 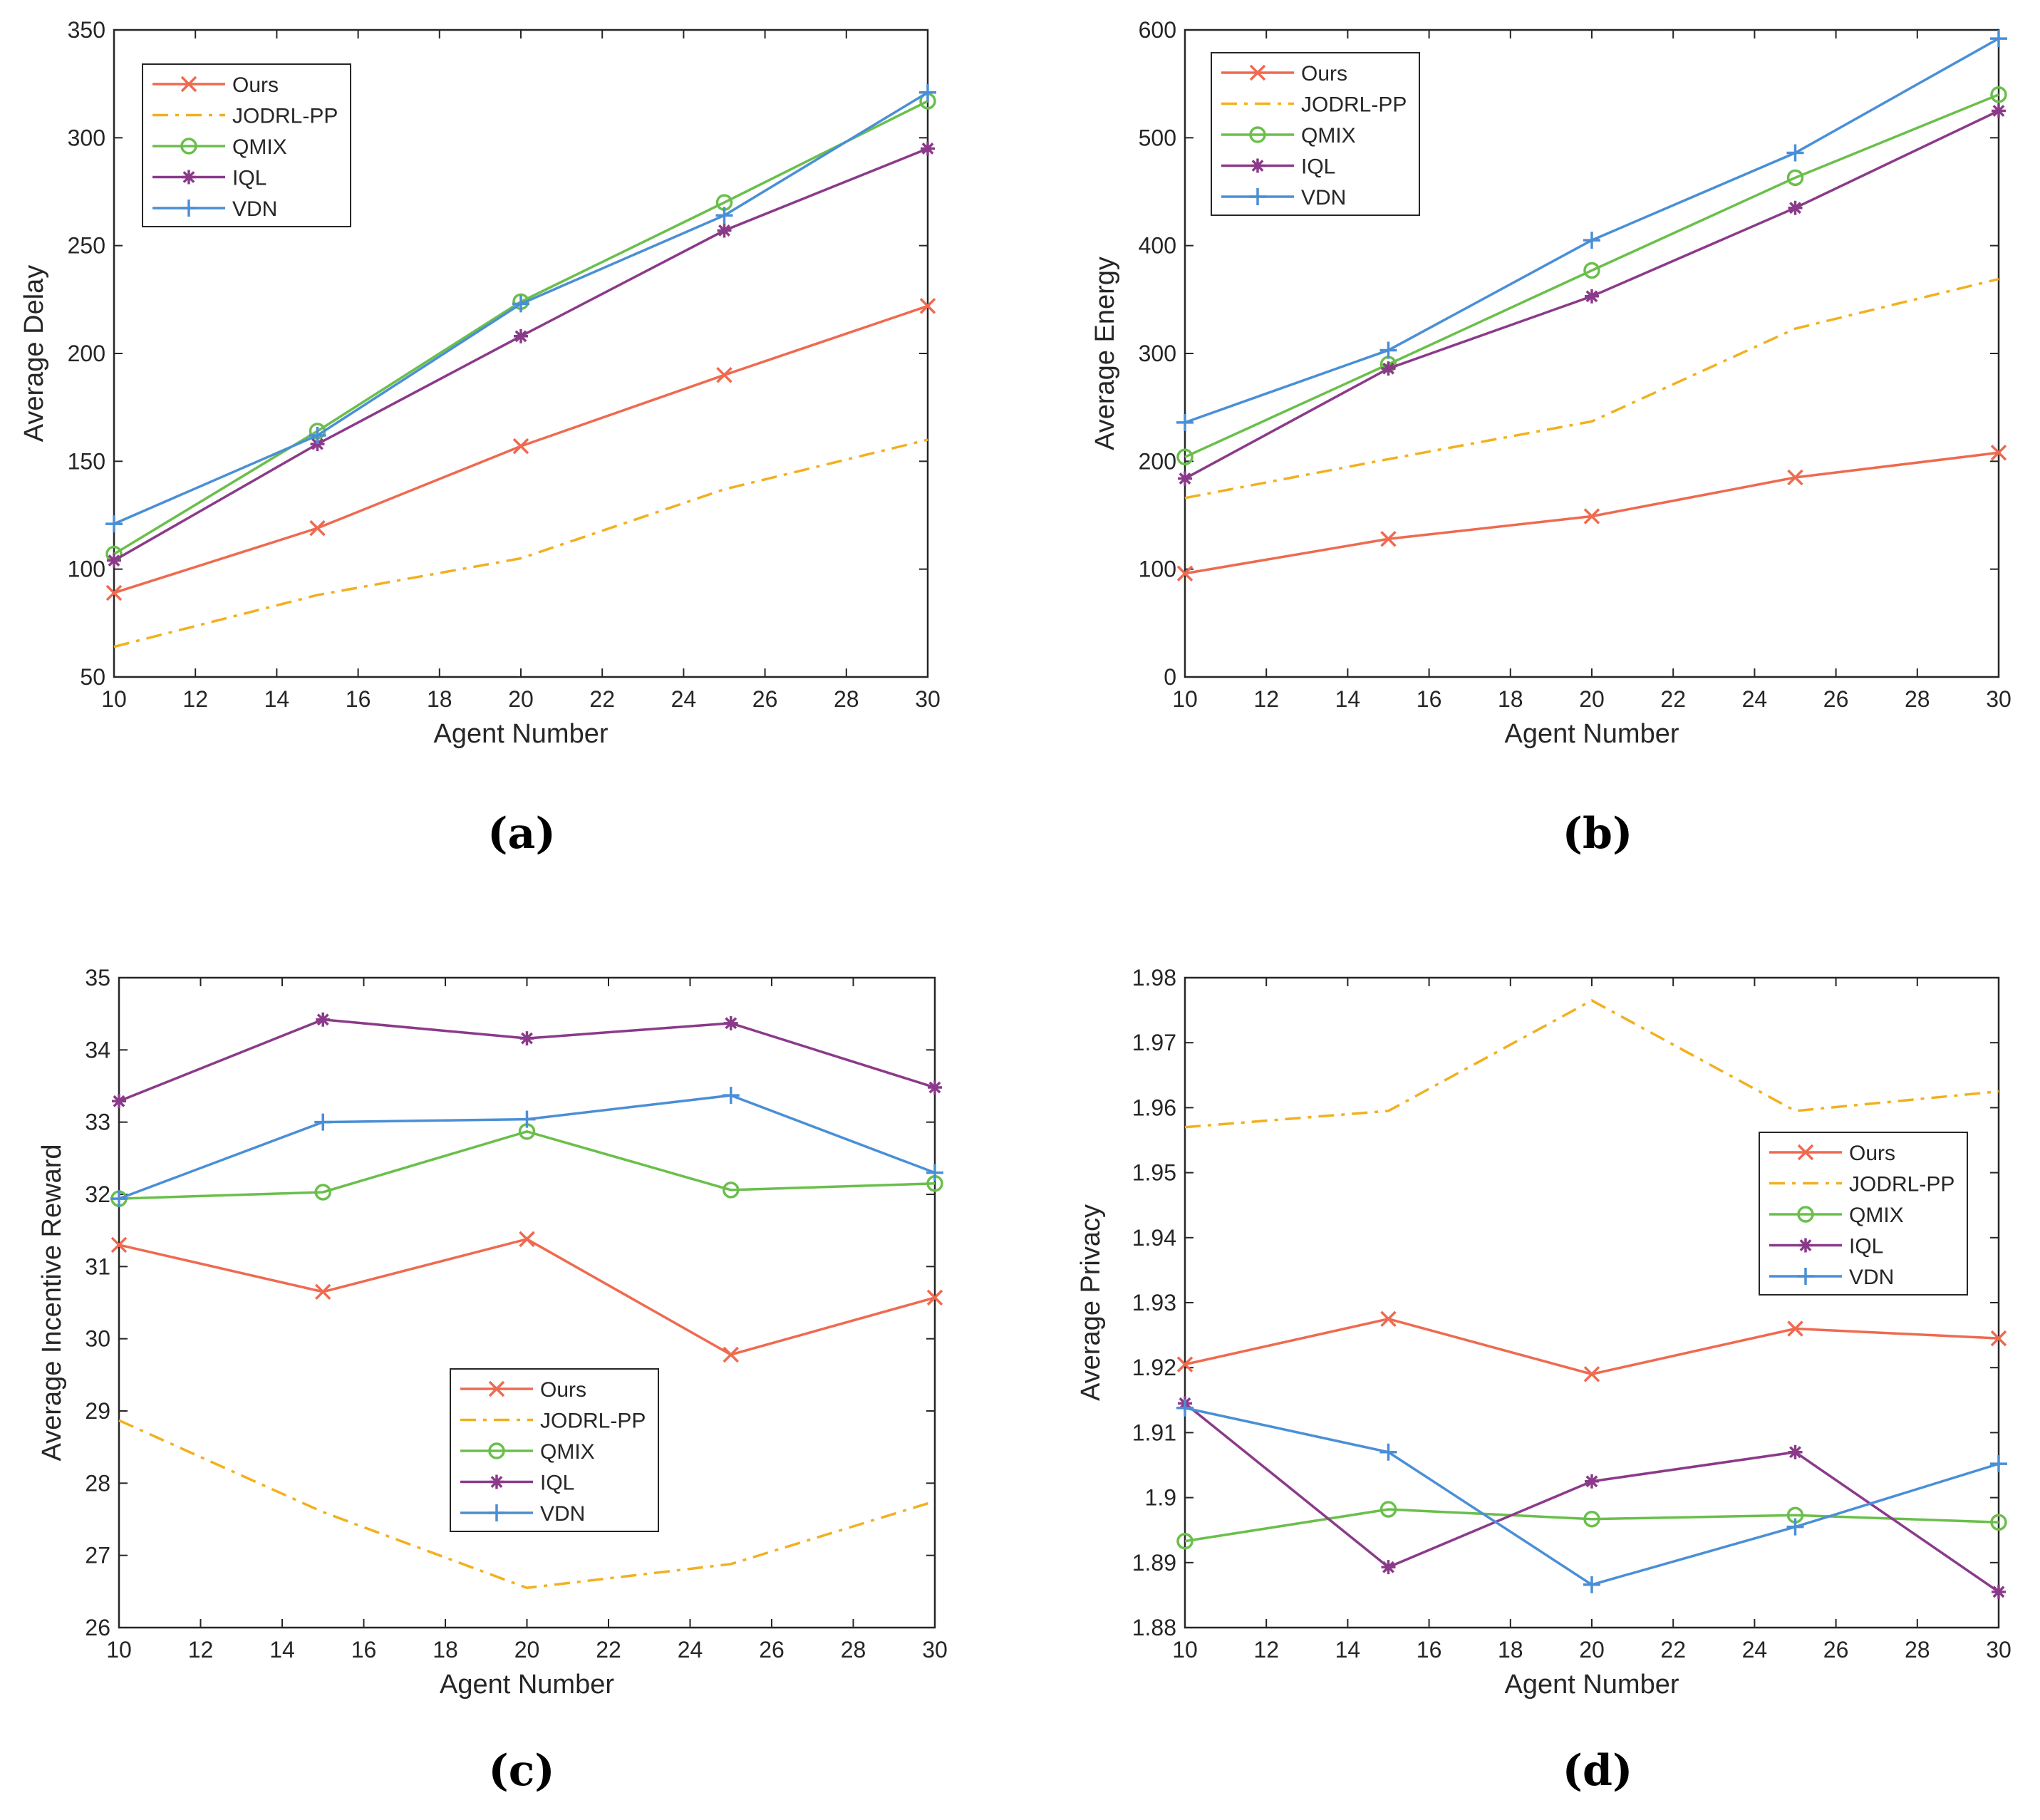 I want to click on y-axis-label: Average Energy, so click(x=1105, y=353).